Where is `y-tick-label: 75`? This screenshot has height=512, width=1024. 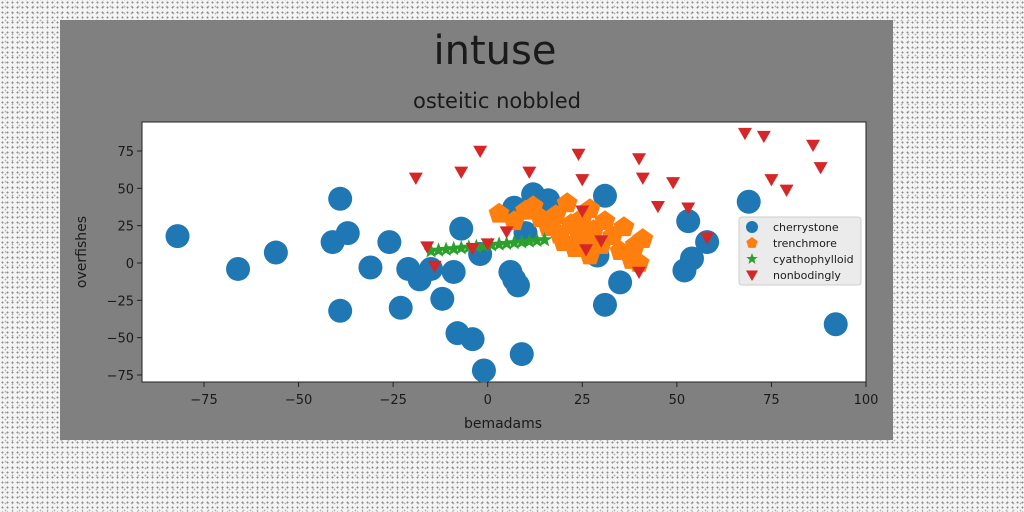 y-tick-label: 75 is located at coordinates (125, 152).